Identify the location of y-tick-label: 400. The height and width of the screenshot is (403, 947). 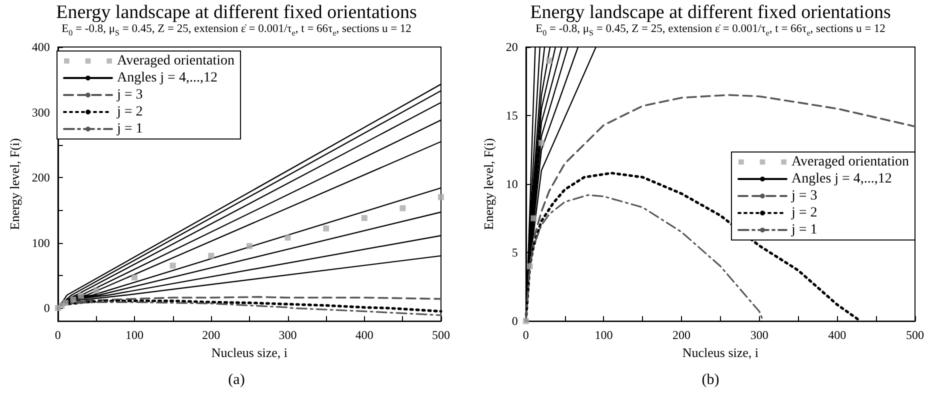
(41, 47).